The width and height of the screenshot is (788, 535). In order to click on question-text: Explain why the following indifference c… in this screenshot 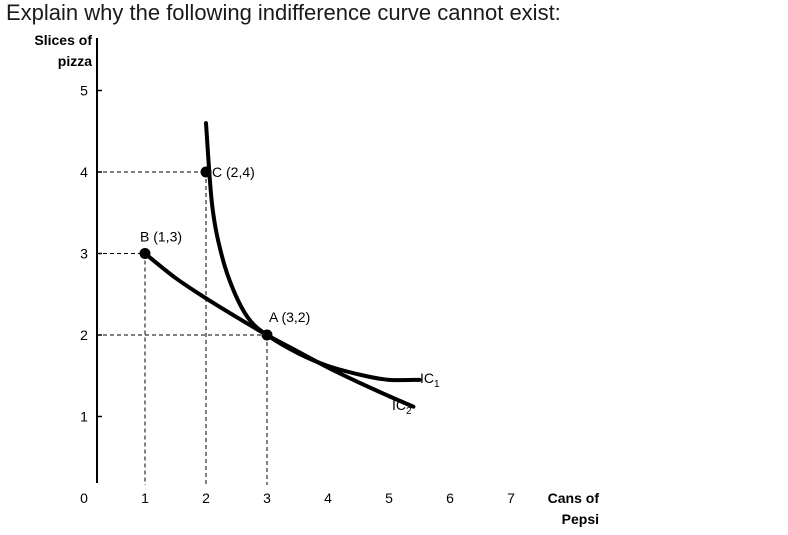, I will do `click(283, 12)`.